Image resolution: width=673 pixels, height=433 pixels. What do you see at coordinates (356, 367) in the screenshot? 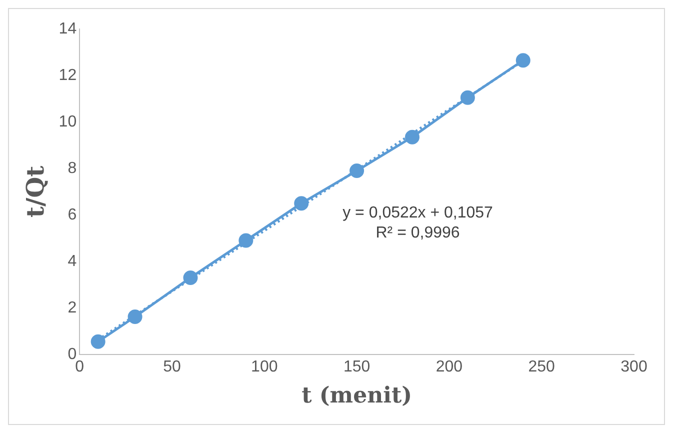
I see `x-tick-label: 150` at bounding box center [356, 367].